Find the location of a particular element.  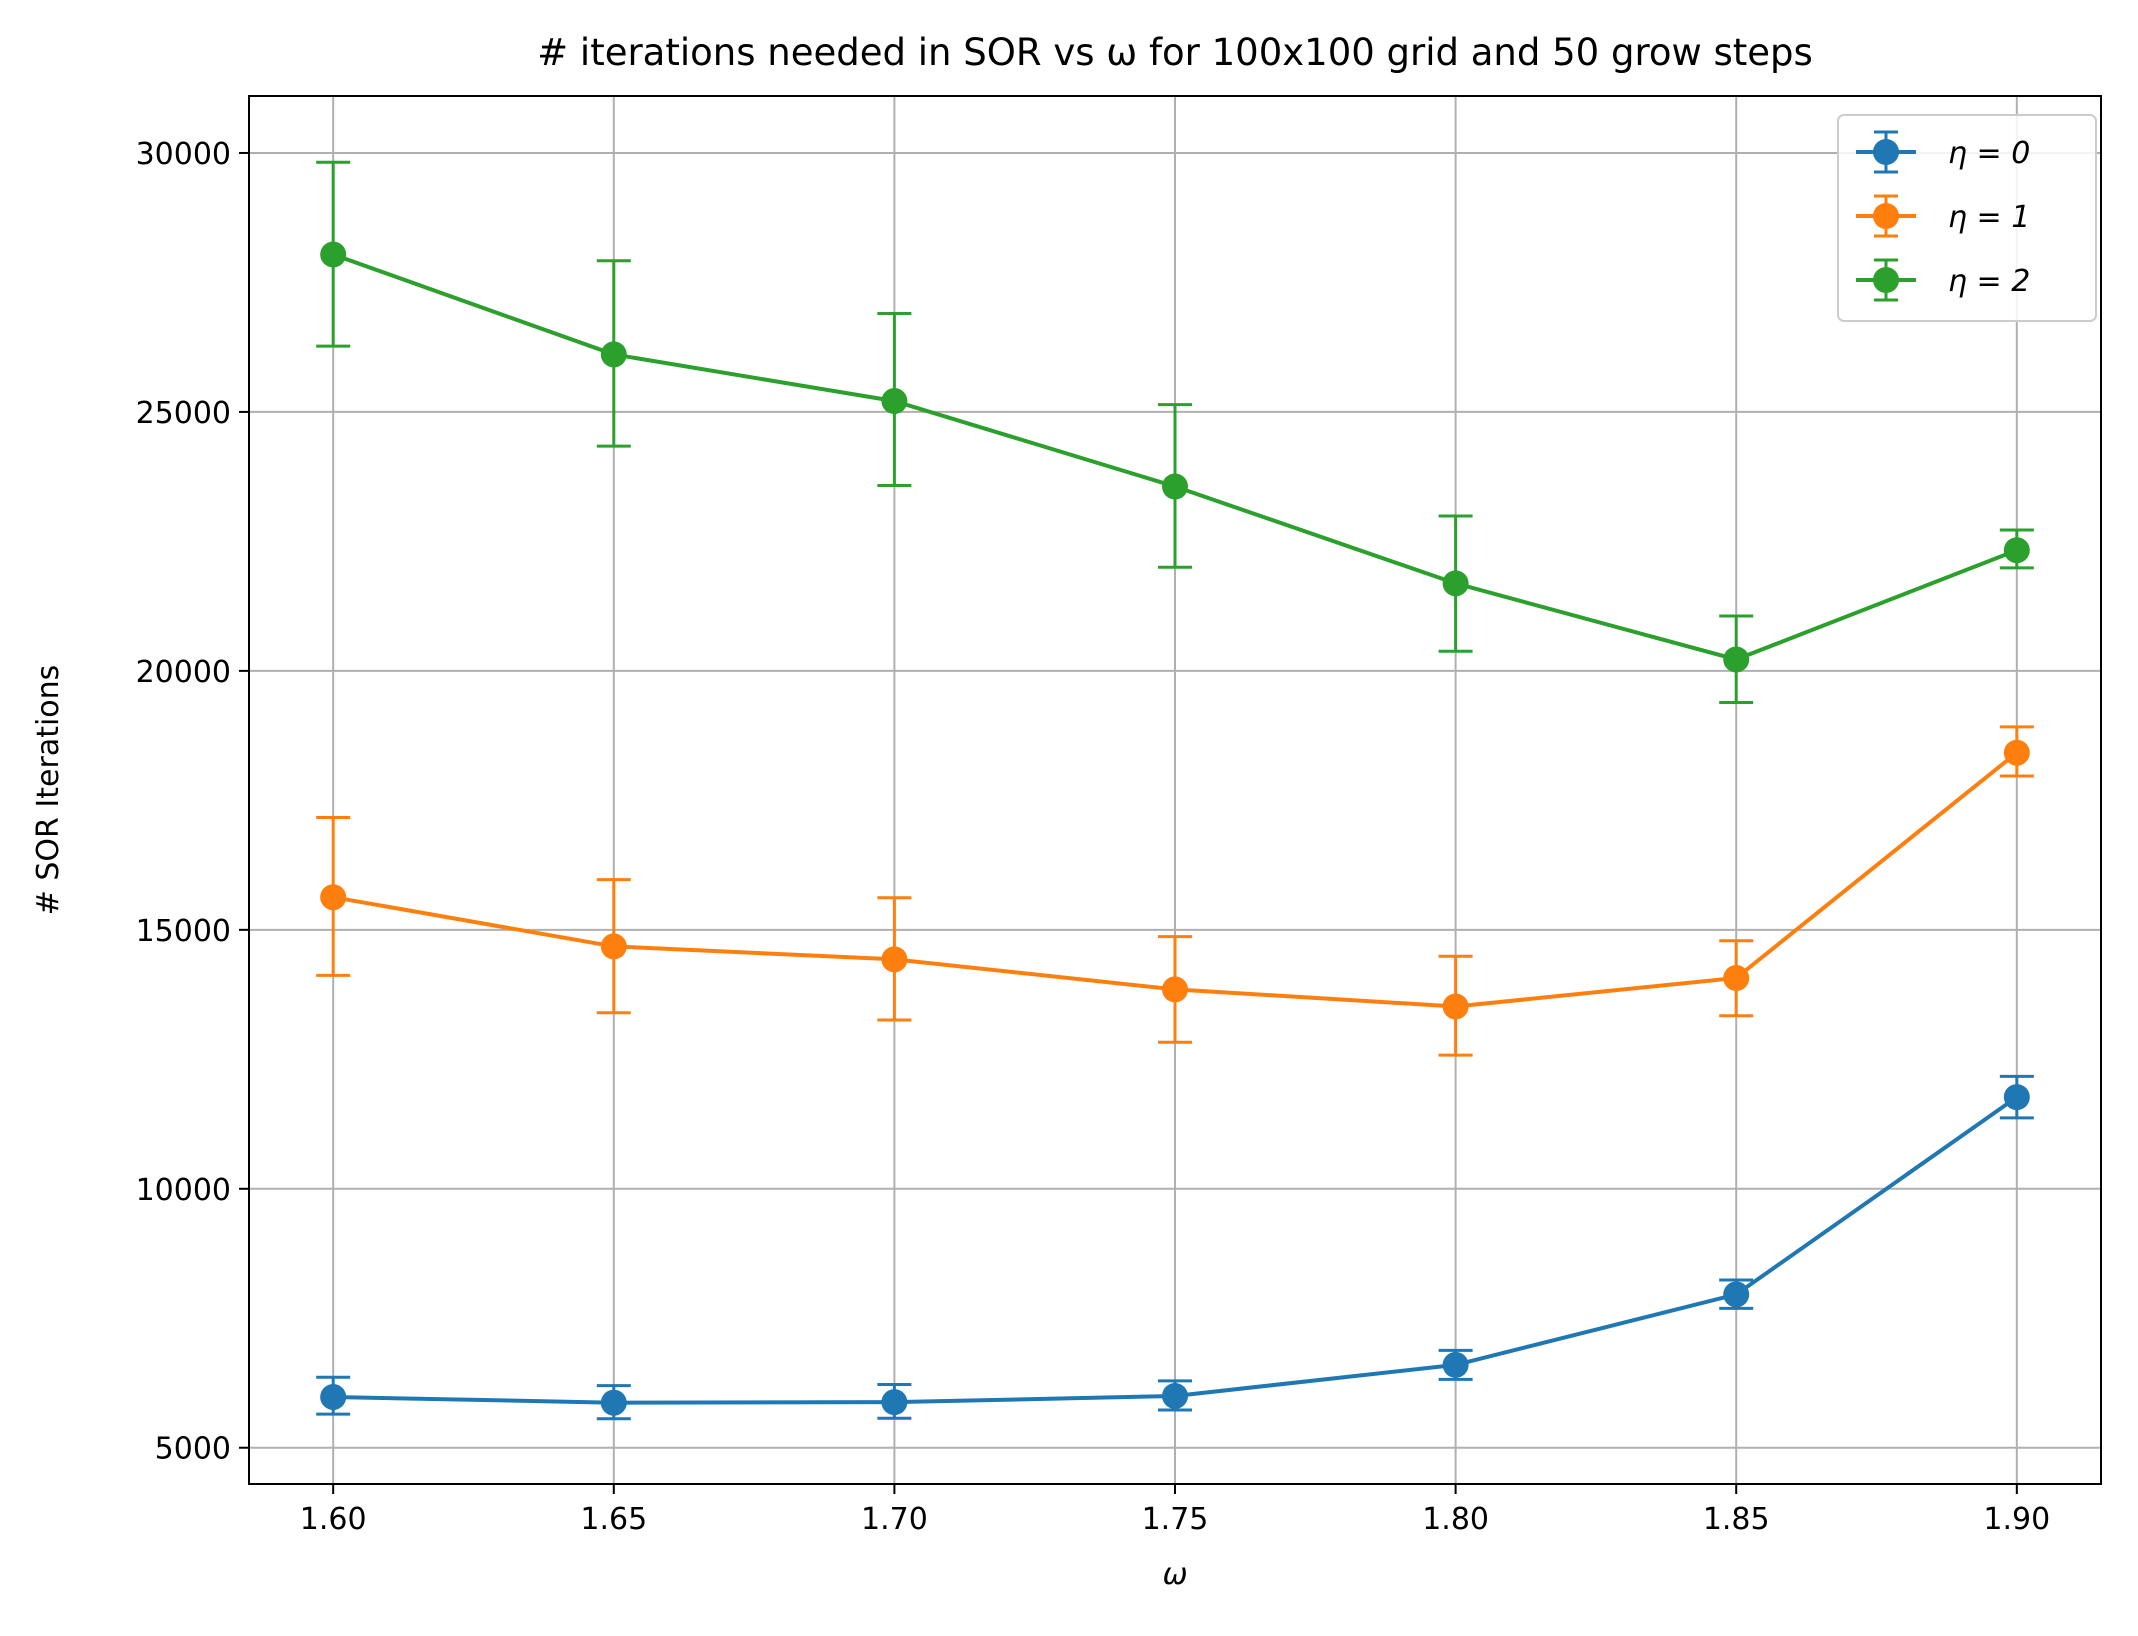

x-tick-label: 1.80 is located at coordinates (1455, 1519).